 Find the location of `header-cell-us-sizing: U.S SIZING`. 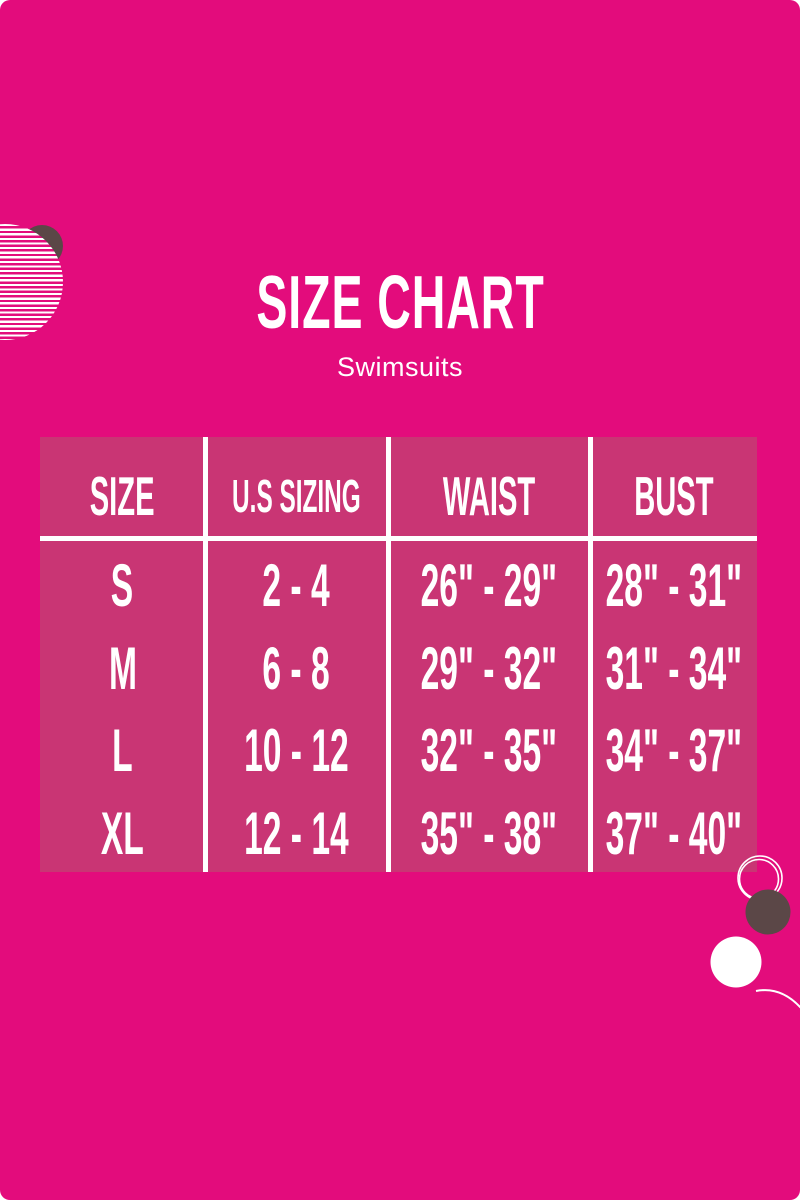

header-cell-us-sizing: U.S SIZING is located at coordinates (296, 496).